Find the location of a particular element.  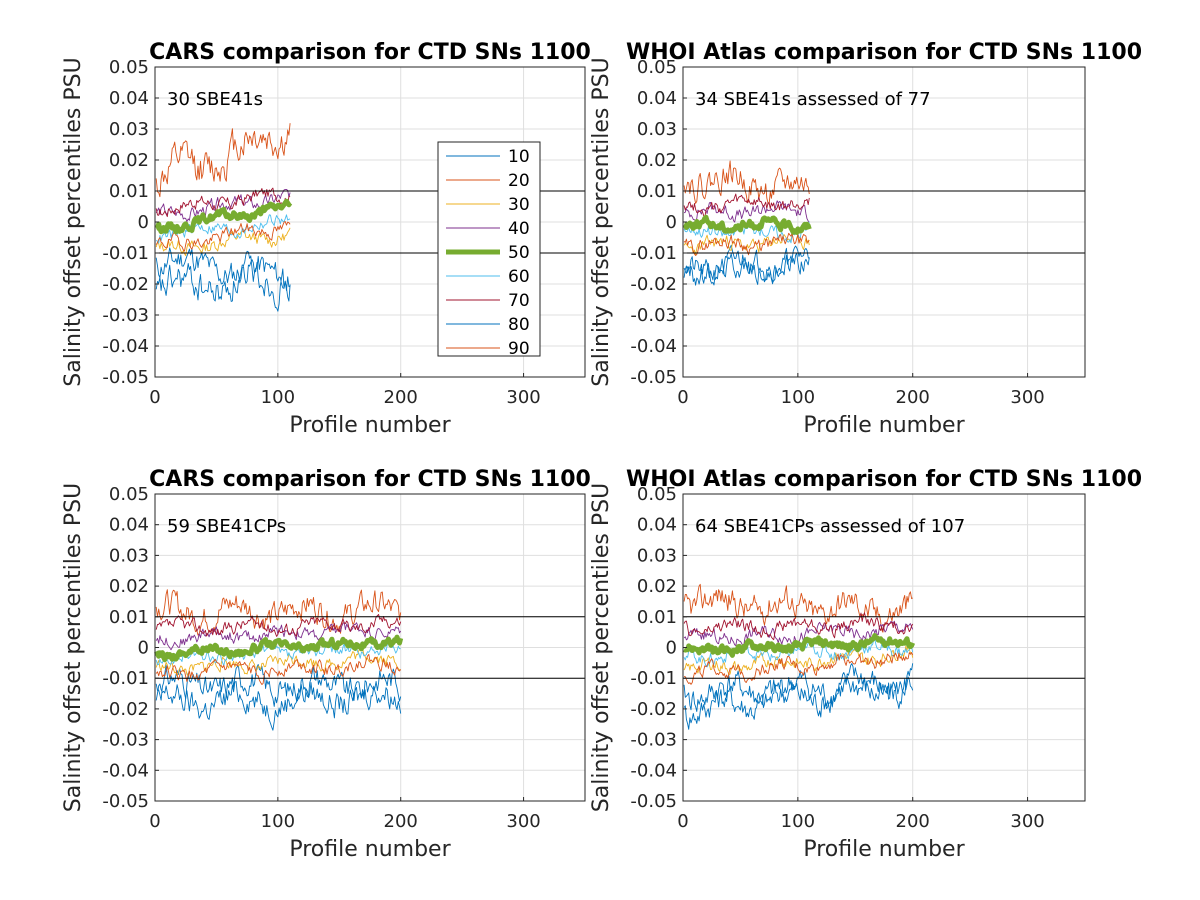

annotation-text: 64 SBE41CPs assessed of 107 is located at coordinates (830, 526).